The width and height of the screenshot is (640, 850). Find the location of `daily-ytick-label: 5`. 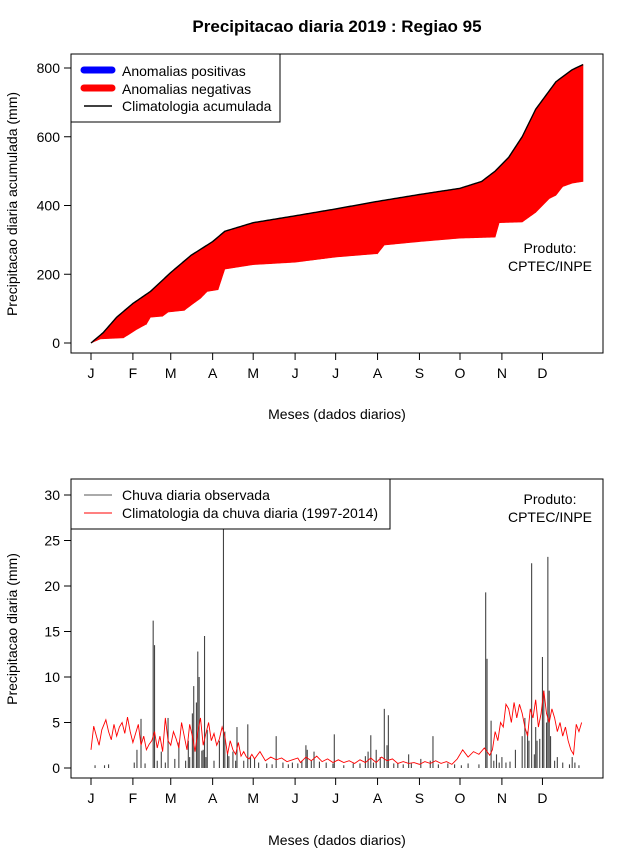

daily-ytick-label: 5 is located at coordinates (56, 723).